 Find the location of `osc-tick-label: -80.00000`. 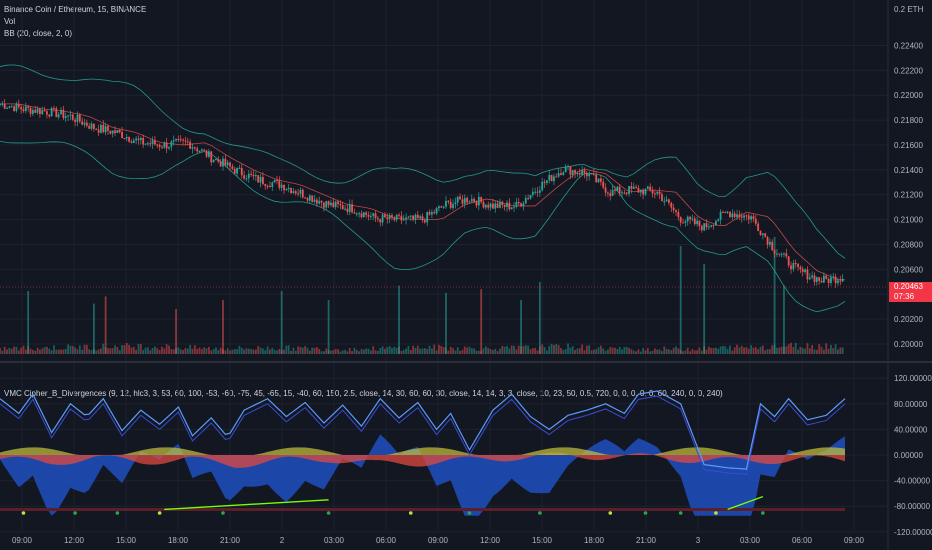

osc-tick-label: -80.00000 is located at coordinates (912, 506).